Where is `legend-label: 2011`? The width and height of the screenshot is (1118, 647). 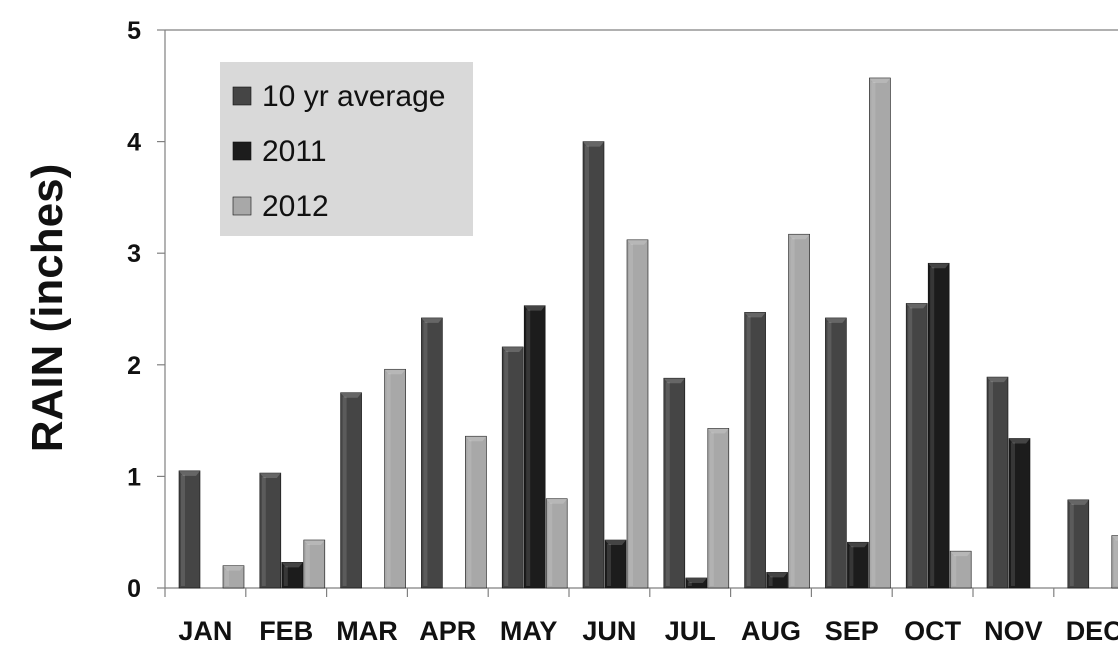
legend-label: 2011 is located at coordinates (294, 151).